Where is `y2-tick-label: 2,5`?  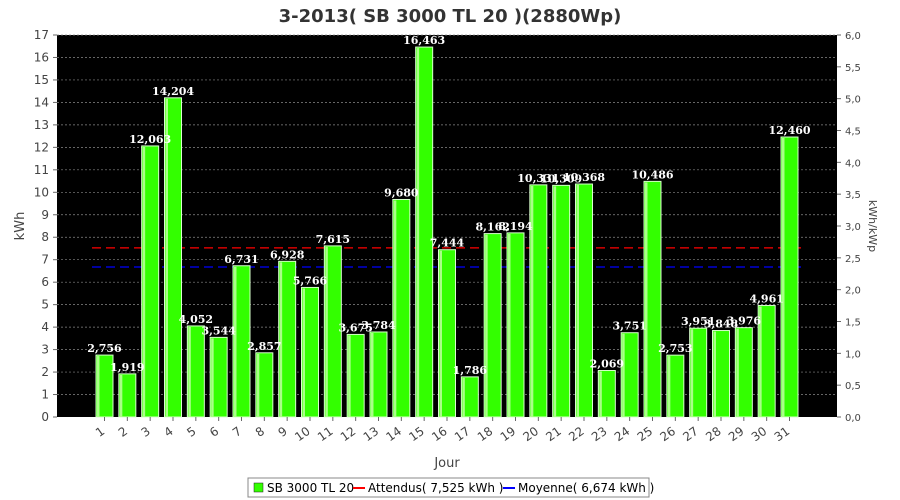
y2-tick-label: 2,5 is located at coordinates (853, 259).